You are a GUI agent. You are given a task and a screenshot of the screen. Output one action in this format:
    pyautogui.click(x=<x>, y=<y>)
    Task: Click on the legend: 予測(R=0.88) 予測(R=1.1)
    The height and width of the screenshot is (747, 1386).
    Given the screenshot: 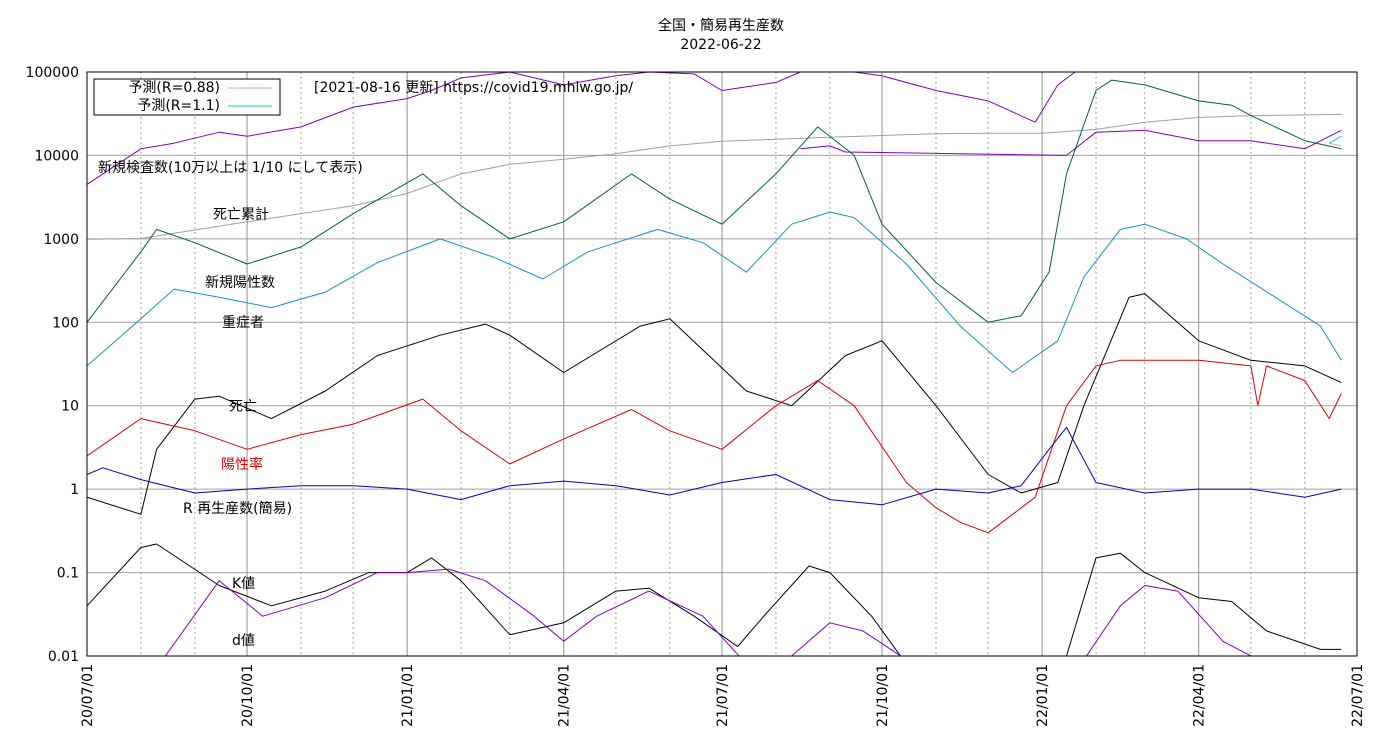 What is the action you would take?
    pyautogui.click(x=187, y=97)
    